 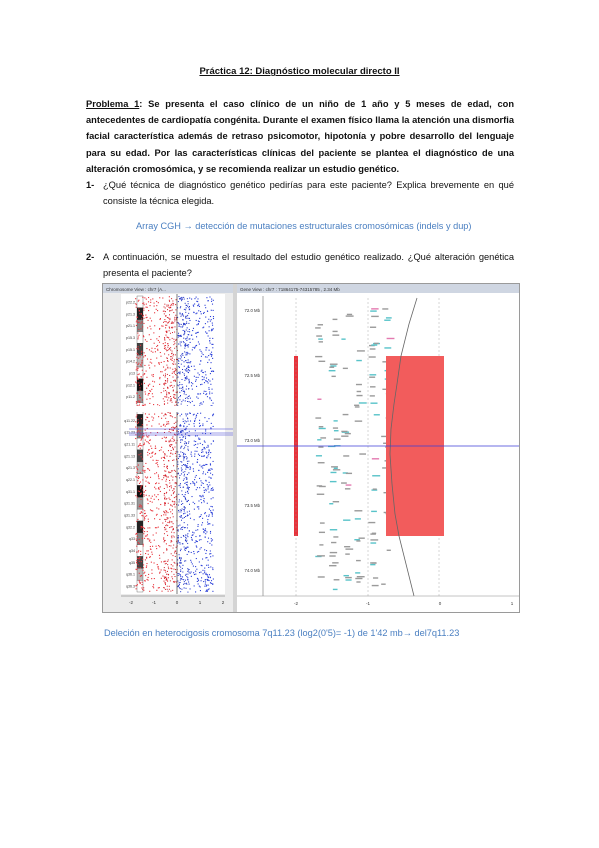 What do you see at coordinates (129, 433) in the screenshot?
I see `band-label: q11.23` at bounding box center [129, 433].